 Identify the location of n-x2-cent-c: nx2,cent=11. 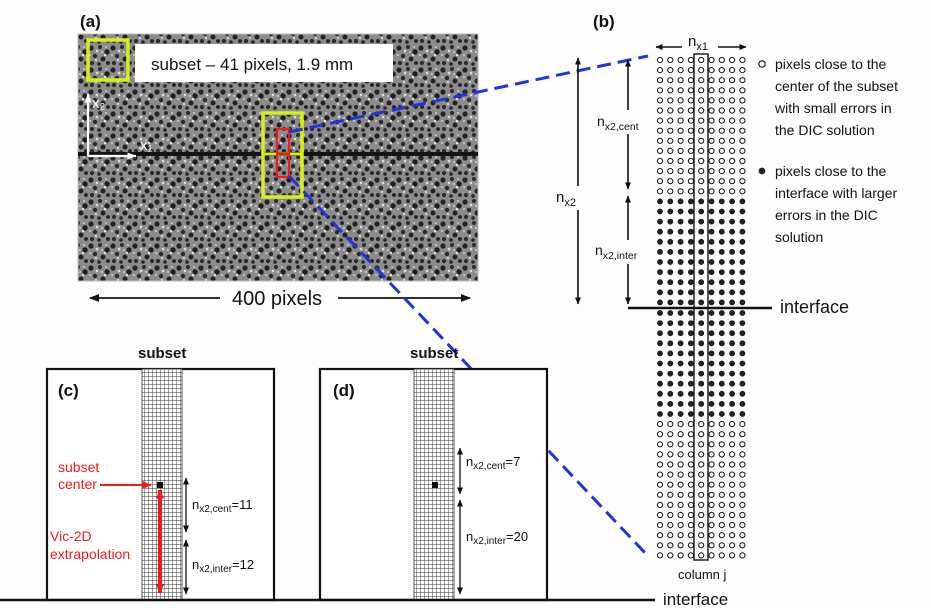
(222, 506).